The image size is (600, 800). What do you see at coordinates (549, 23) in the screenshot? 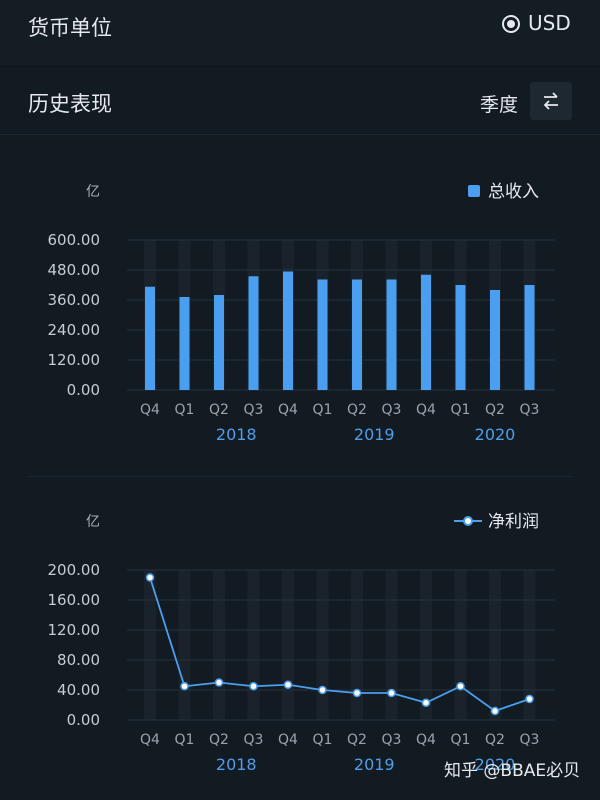
I see `currency-value: USD` at bounding box center [549, 23].